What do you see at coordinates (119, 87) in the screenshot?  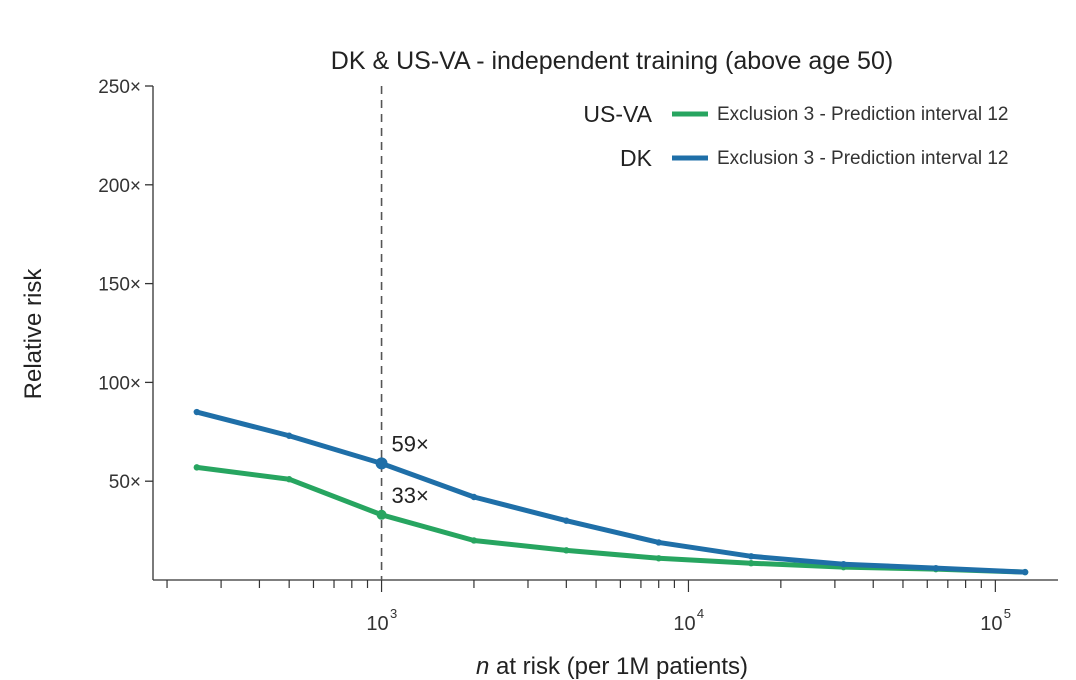 I see `y-tick-label: 250×` at bounding box center [119, 87].